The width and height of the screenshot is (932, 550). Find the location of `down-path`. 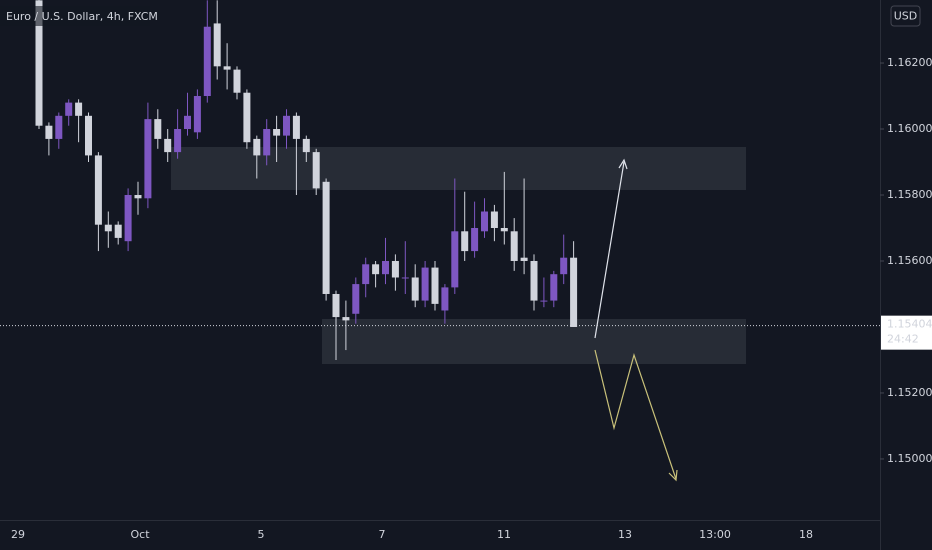

down-path is located at coordinates (635, 414).